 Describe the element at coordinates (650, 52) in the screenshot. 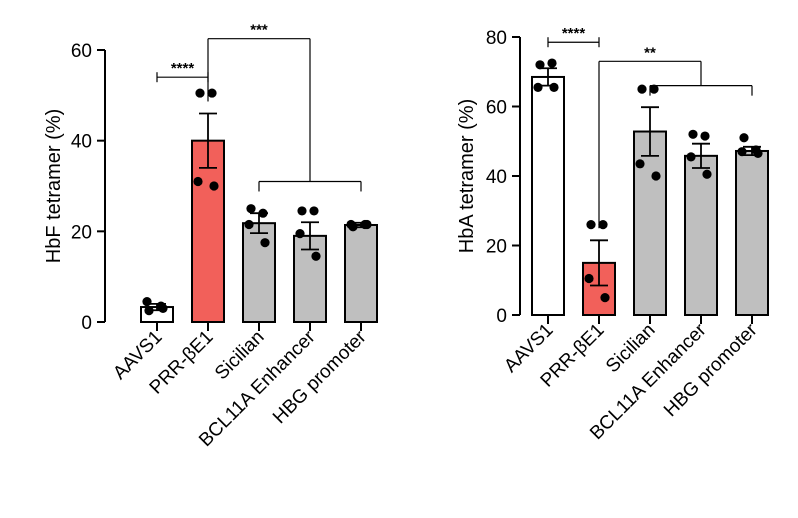

I see `significance-label: **` at that location.